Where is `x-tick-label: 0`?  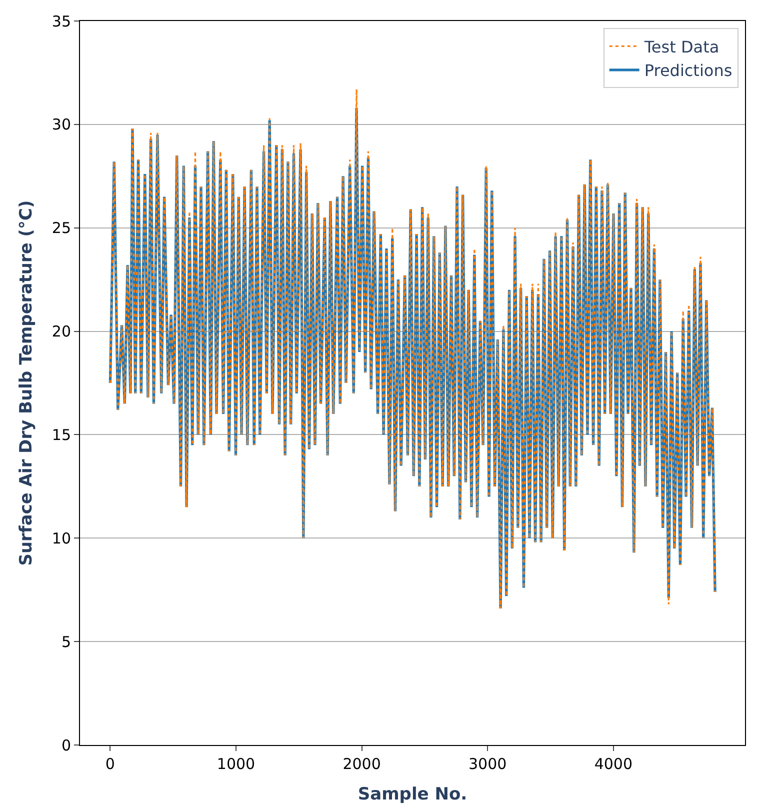
x-tick-label: 0 is located at coordinates (110, 764).